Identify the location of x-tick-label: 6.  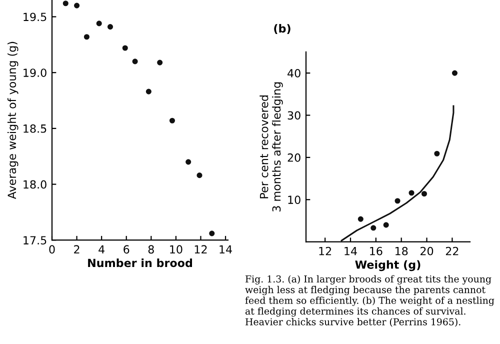
(127, 249).